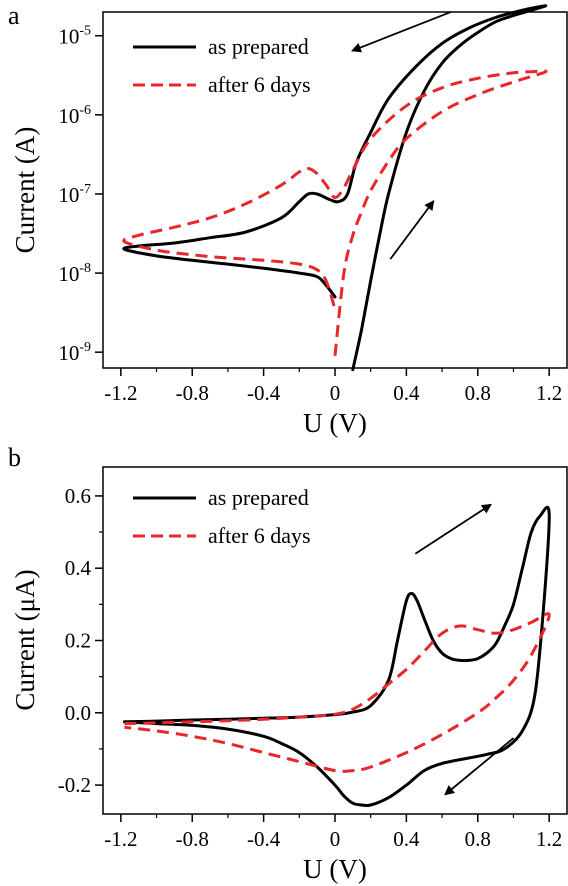  Describe the element at coordinates (335, 423) in the screenshot. I see `panel-a-xlabel: U (V)` at that location.